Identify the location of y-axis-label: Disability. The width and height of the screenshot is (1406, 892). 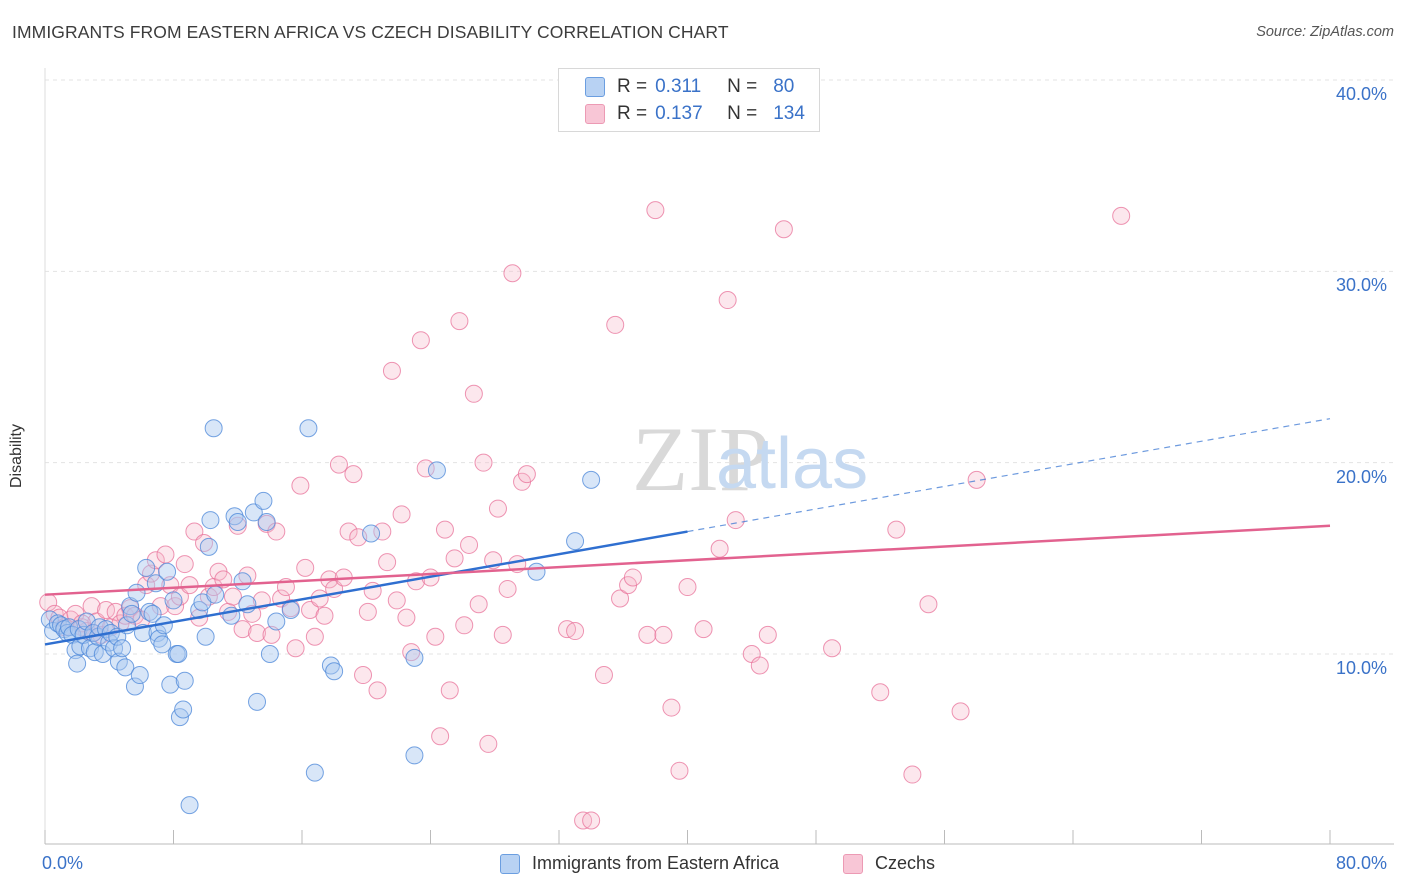
(16, 456).